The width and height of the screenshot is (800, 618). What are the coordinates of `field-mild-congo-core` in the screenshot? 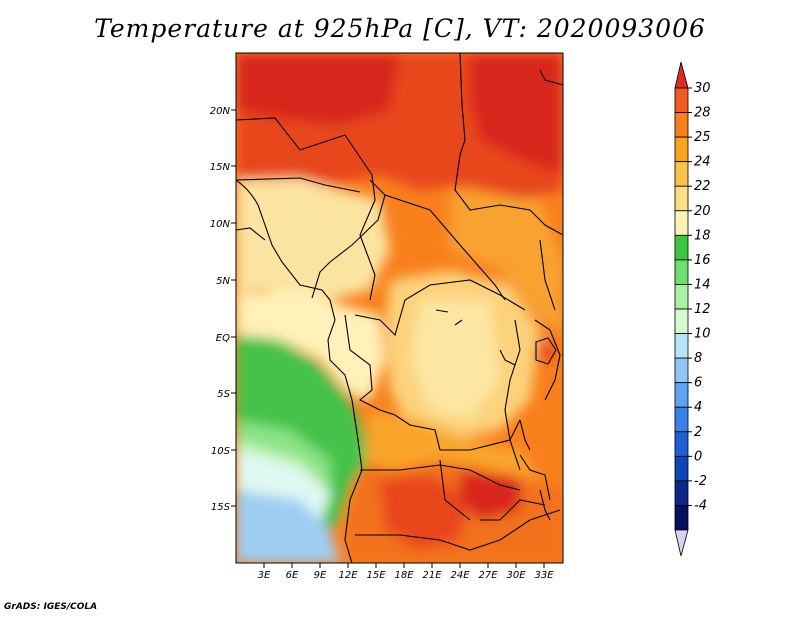 It's located at (455, 360).